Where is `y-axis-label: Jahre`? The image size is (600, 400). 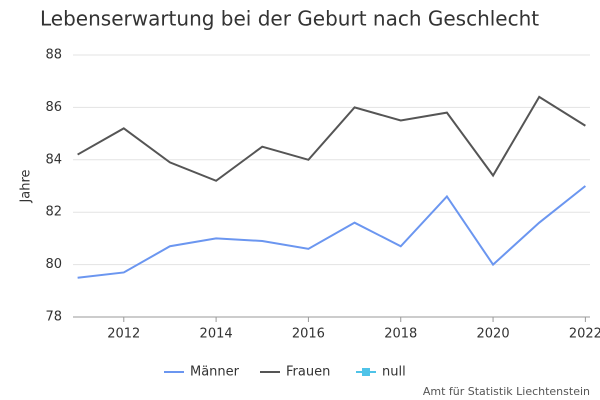 y-axis-label: Jahre is located at coordinates (26, 186).